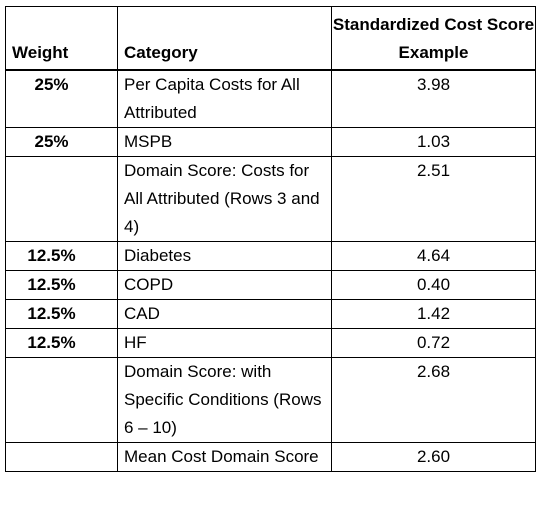 The image size is (542, 517). I want to click on score-cell: 4.64, so click(433, 256).